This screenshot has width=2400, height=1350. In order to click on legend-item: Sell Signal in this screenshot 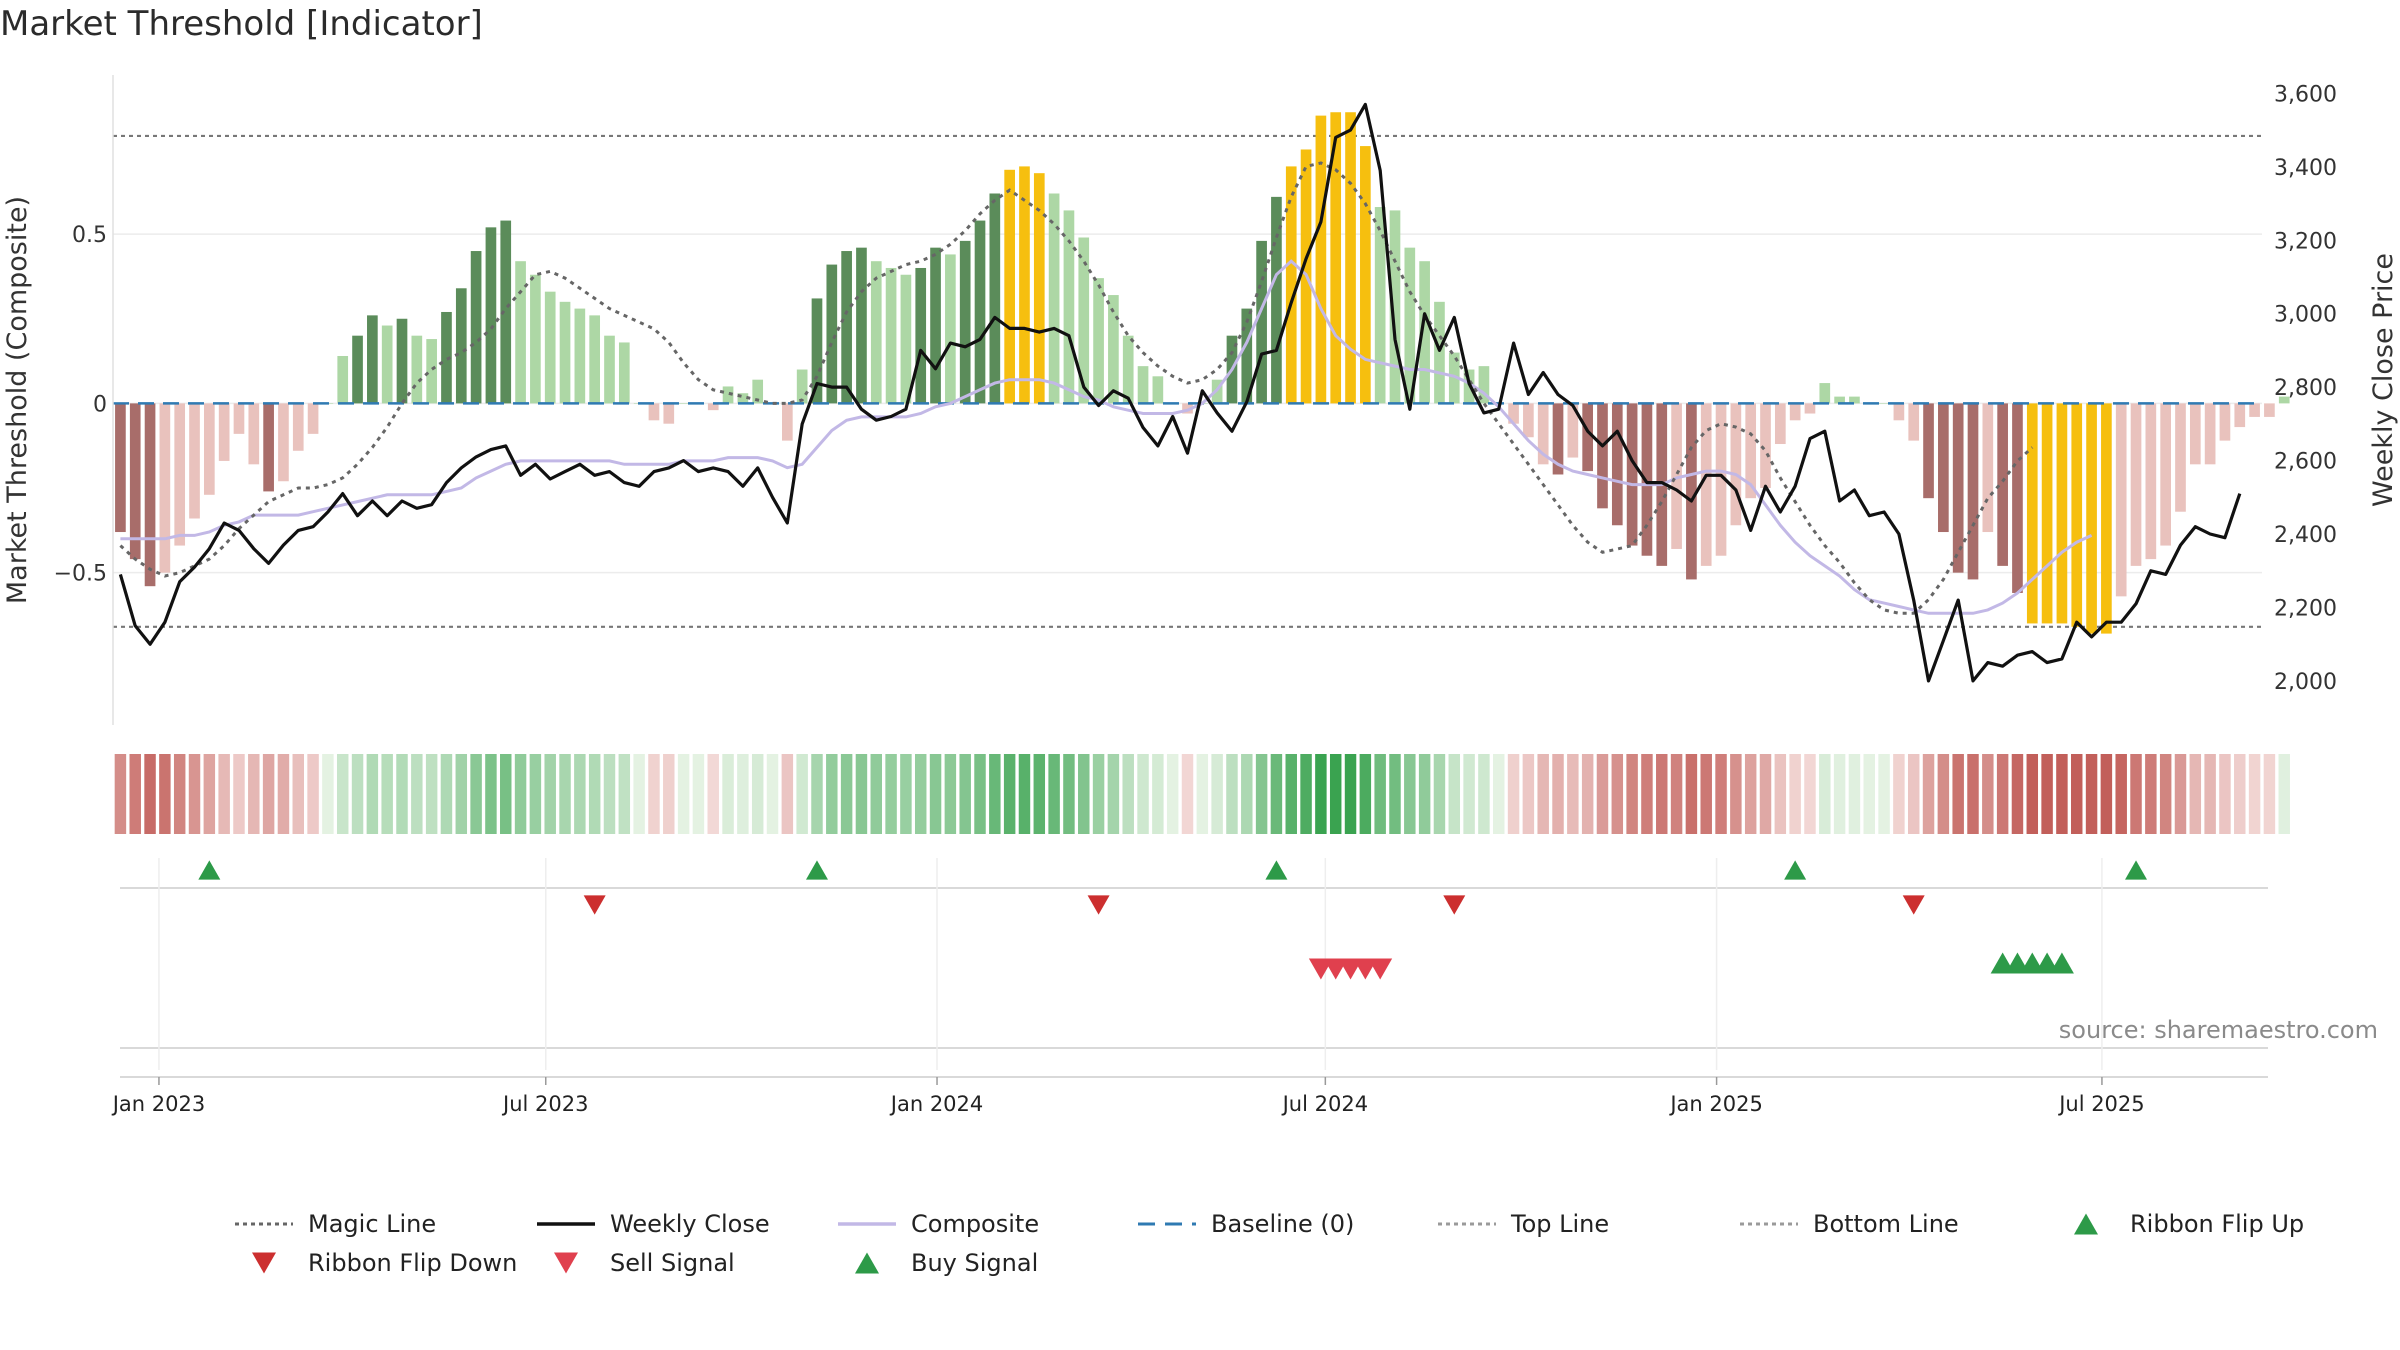, I will do `click(644, 1263)`.